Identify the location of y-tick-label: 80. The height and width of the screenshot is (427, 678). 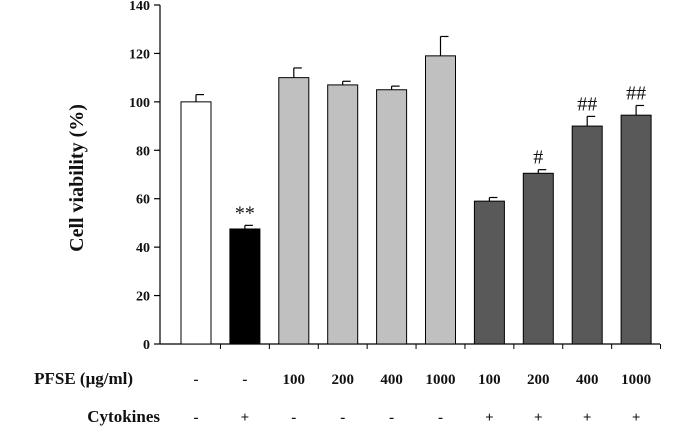
(143, 151).